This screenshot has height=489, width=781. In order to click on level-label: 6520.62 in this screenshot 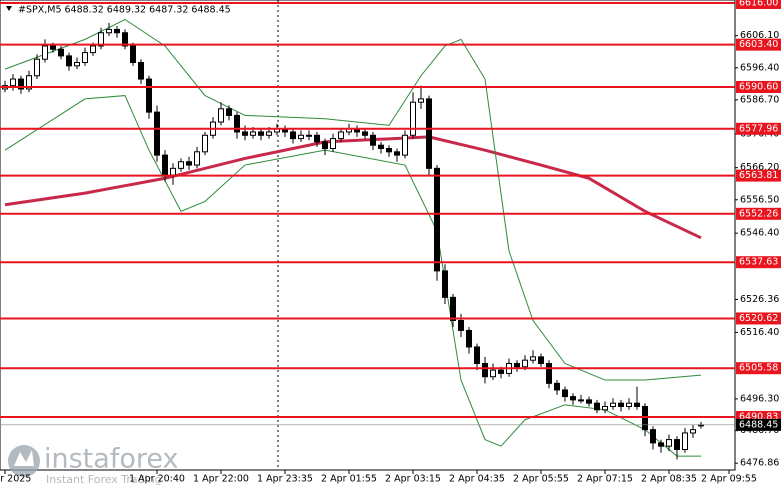, I will do `click(758, 318)`.